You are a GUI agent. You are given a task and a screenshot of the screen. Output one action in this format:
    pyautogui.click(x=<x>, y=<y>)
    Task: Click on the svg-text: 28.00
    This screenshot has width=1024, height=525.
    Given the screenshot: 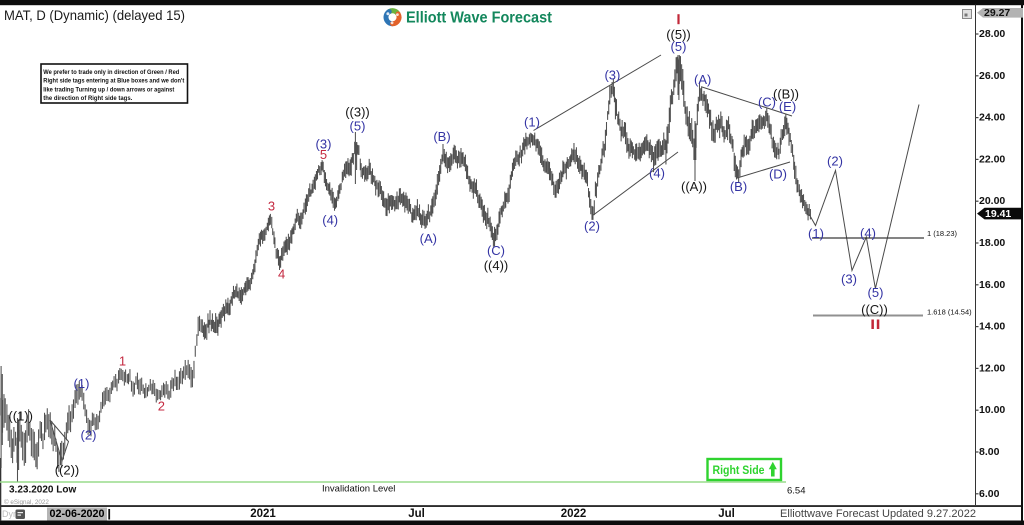 What is the action you would take?
    pyautogui.click(x=992, y=34)
    